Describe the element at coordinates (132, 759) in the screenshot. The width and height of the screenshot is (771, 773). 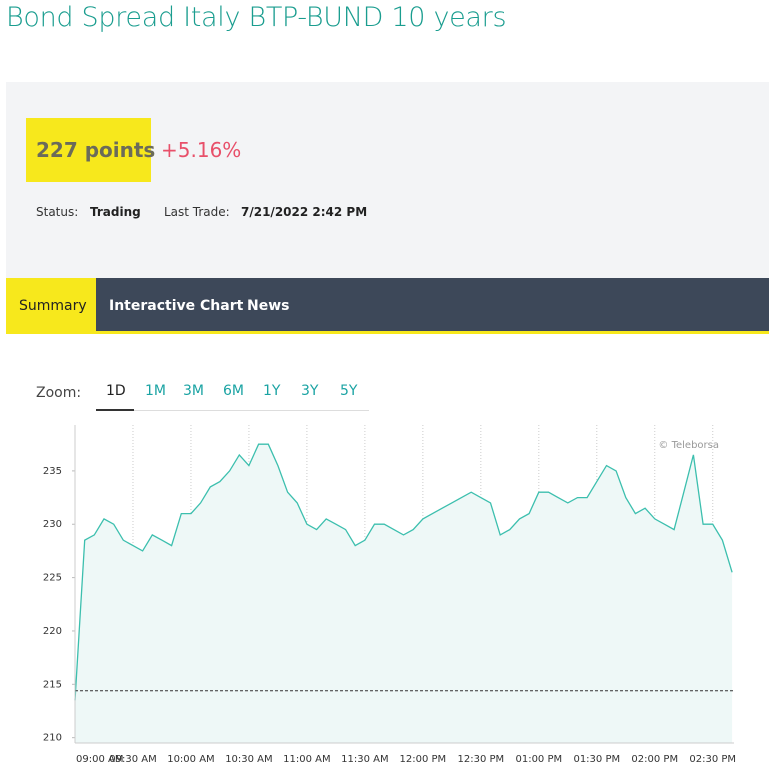
I see `x-tick-label: 09:30 AM` at that location.